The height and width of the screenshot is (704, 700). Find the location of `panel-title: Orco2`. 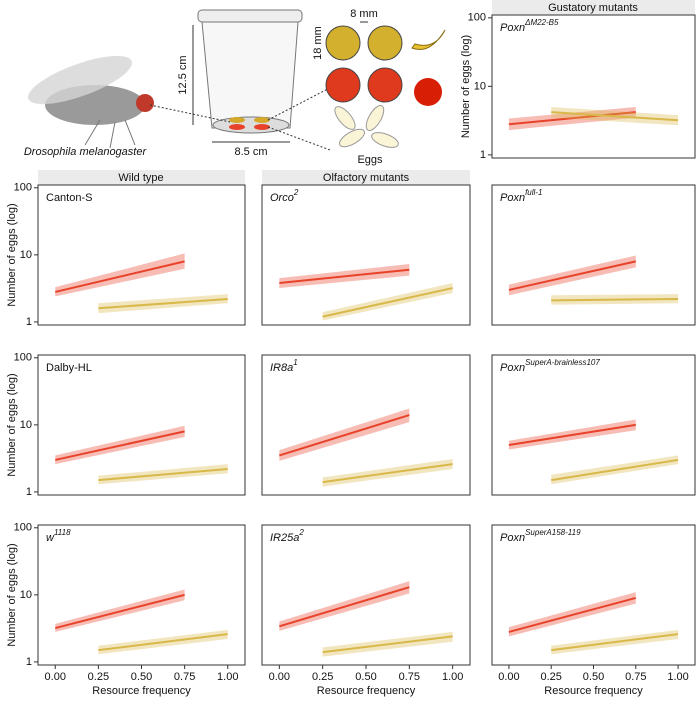

panel-title: Orco2 is located at coordinates (284, 196).